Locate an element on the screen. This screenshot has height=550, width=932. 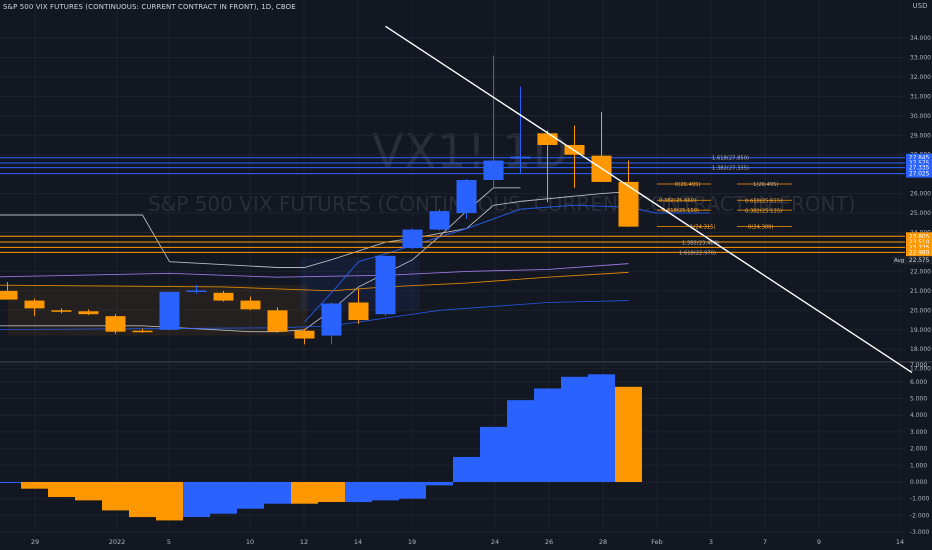
fib-label: 1.382(23.480) is located at coordinates (700, 244).